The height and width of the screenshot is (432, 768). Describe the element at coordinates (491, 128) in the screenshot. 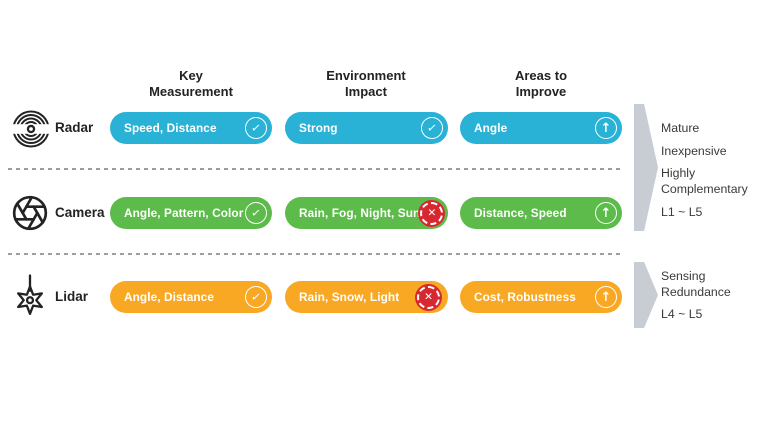

I see `pill-label: Angle` at that location.